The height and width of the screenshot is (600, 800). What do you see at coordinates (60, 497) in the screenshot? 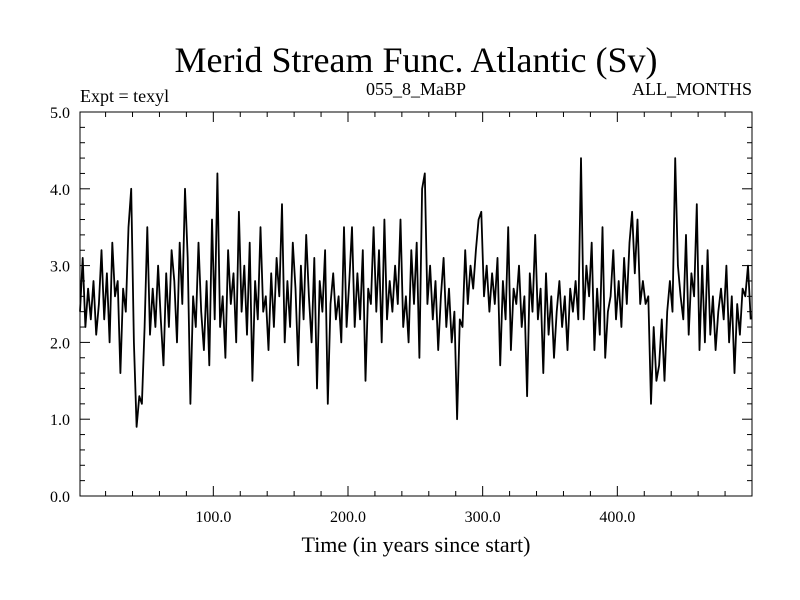
I see `y-tick-label: 0.0` at bounding box center [60, 497].